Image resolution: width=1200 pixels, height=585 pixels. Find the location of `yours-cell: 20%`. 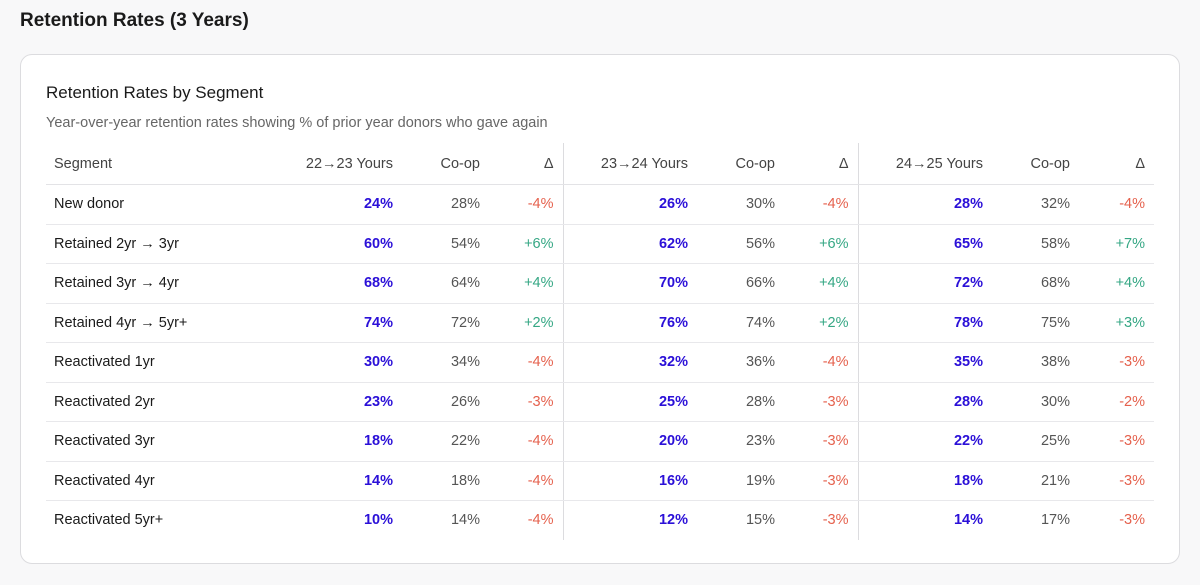

yours-cell: 20% is located at coordinates (630, 441).